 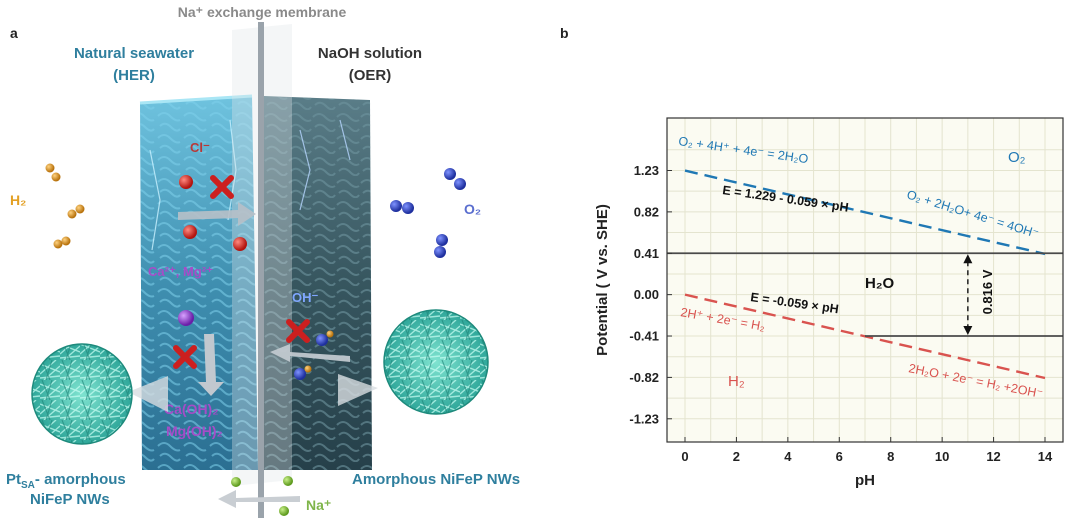 I want to click on x-tick-label: 10, so click(x=942, y=456).